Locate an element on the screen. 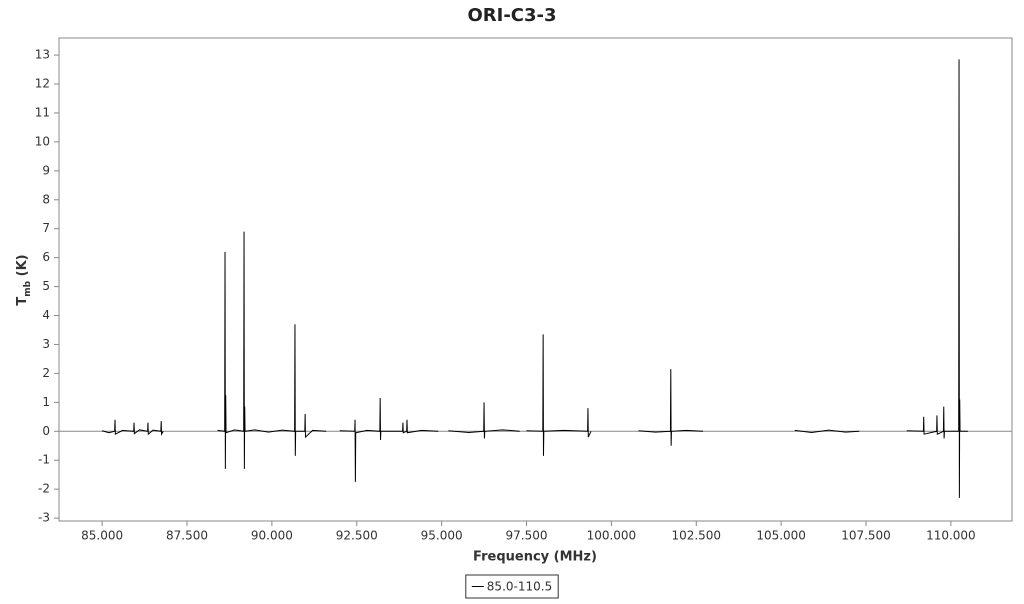 This screenshot has height=604, width=1024. x-tick-label: 92.500 is located at coordinates (357, 536).